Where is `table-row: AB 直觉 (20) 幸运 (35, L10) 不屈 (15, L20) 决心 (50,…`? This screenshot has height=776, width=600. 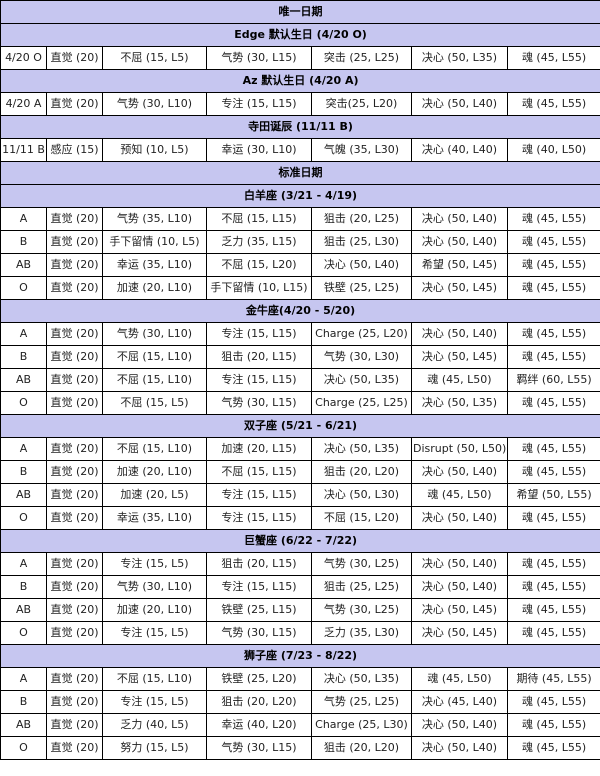
table-row: AB 直觉 (20) 幸运 (35, L10) 不屈 (15, L20) 决心 (50,… is located at coordinates (300, 265).